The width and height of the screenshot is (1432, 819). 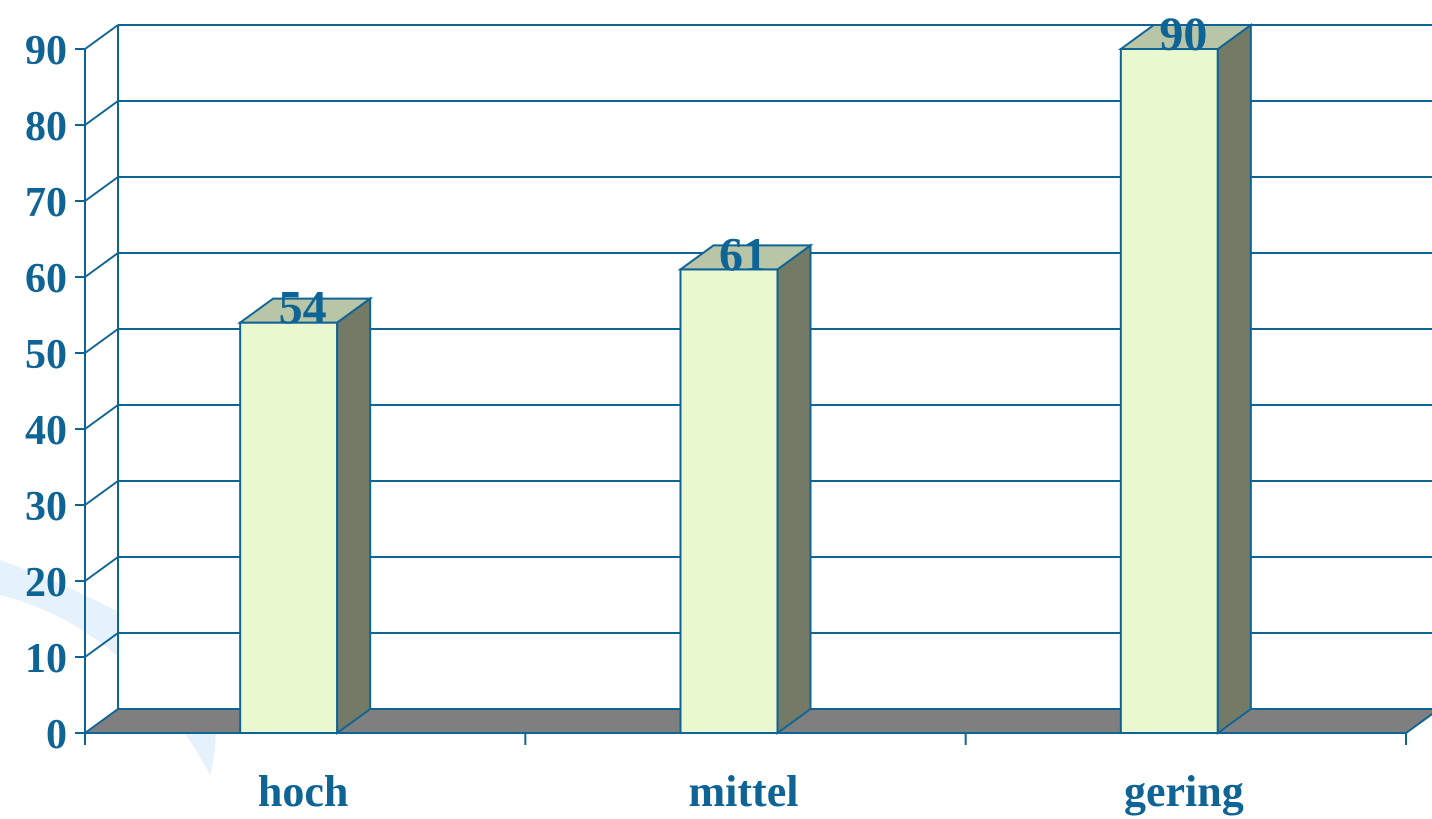 What do you see at coordinates (46, 431) in the screenshot?
I see `y-tick-label: 40` at bounding box center [46, 431].